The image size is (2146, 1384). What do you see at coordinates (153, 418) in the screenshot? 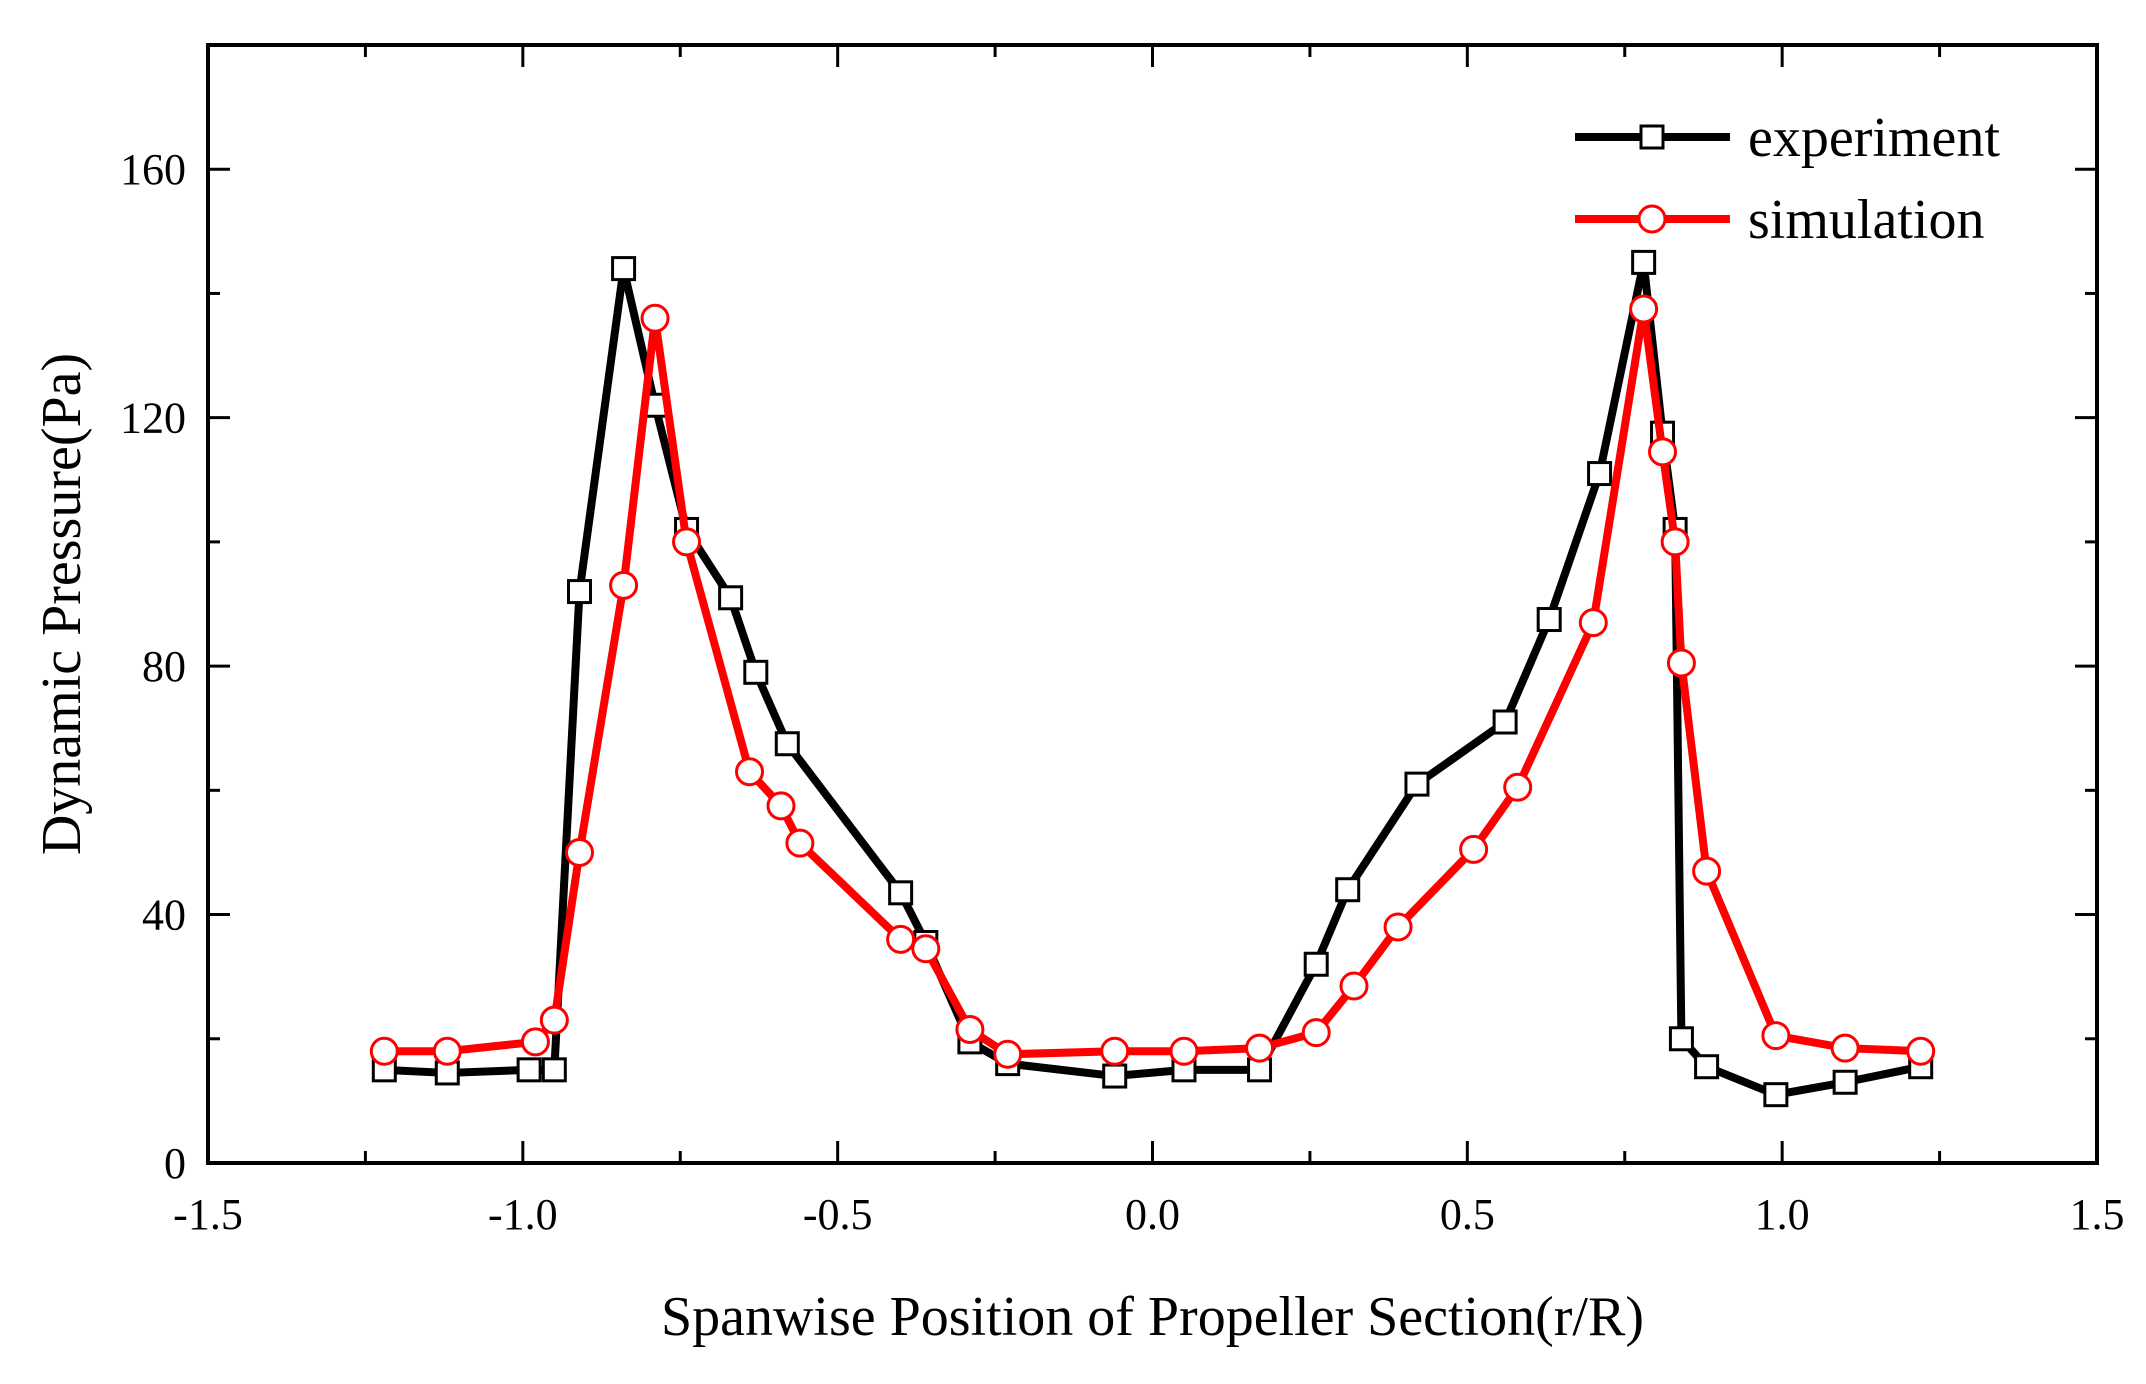
I see `y-tick-label: 120` at bounding box center [153, 418].